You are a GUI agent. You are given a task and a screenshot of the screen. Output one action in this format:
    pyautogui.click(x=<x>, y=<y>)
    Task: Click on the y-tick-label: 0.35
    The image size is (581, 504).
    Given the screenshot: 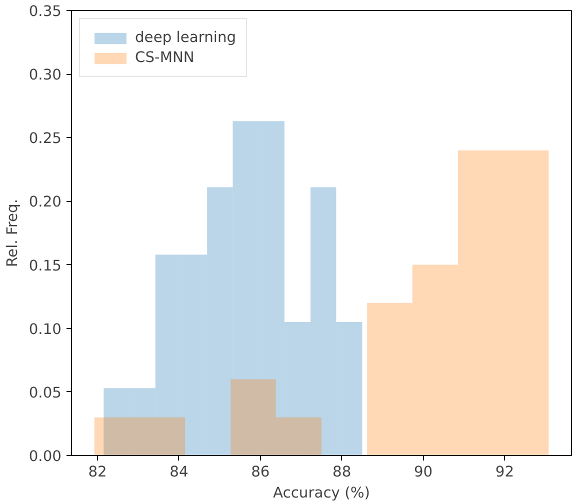 What is the action you would take?
    pyautogui.click(x=45, y=11)
    